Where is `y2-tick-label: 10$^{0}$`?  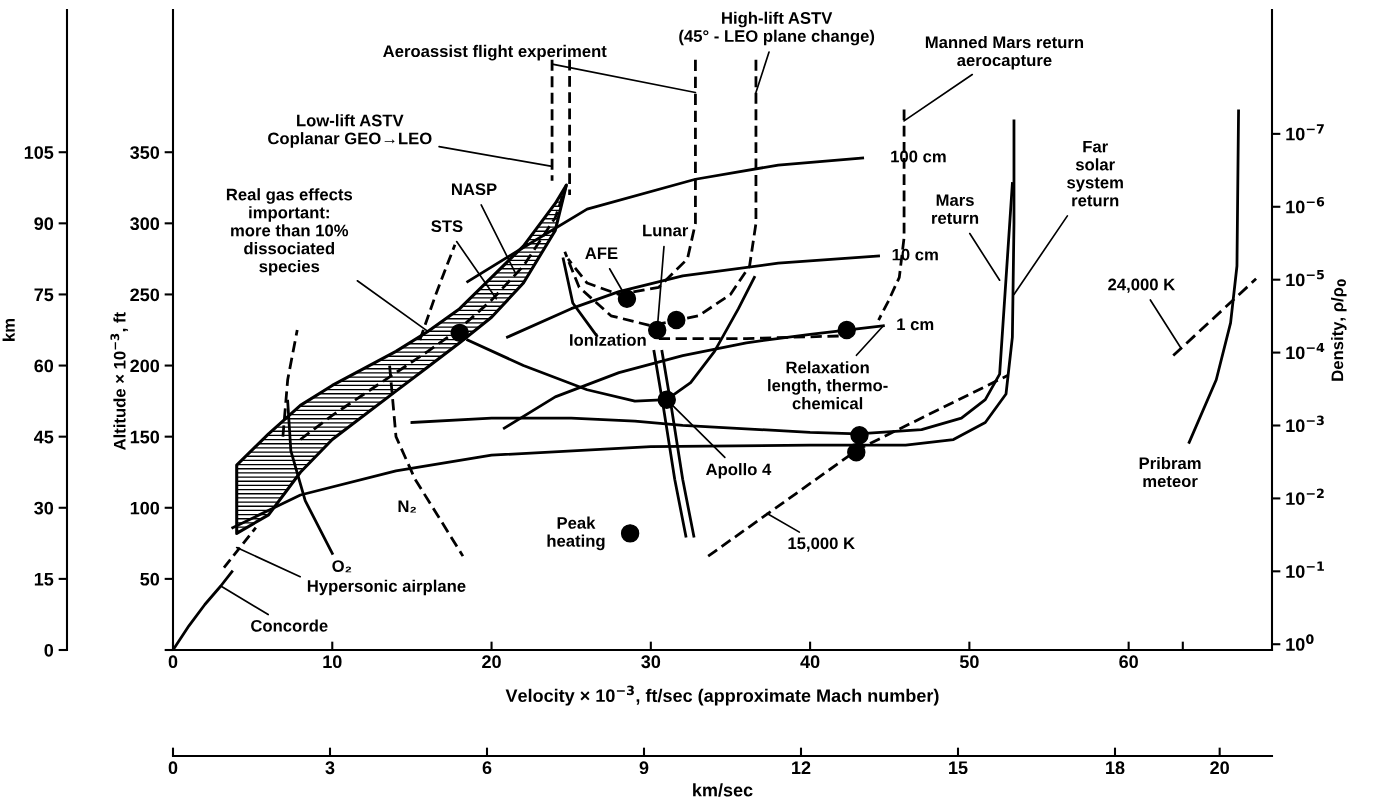
y2-tick-label: 10$^{0}$ is located at coordinates (1300, 642).